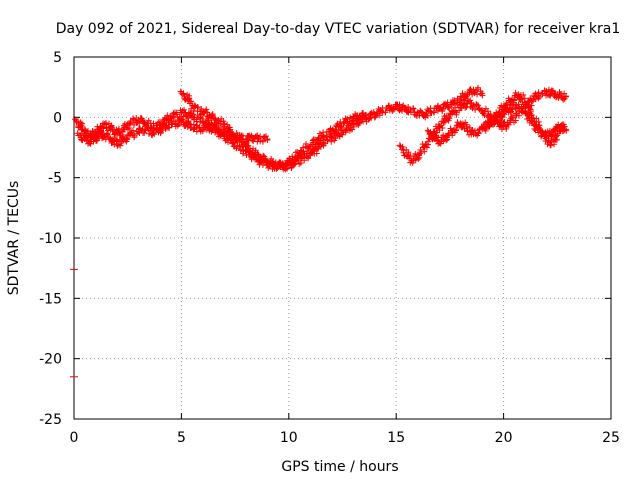 This screenshot has height=480, width=640. Describe the element at coordinates (57, 118) in the screenshot. I see `y-tick-label: 0` at that location.